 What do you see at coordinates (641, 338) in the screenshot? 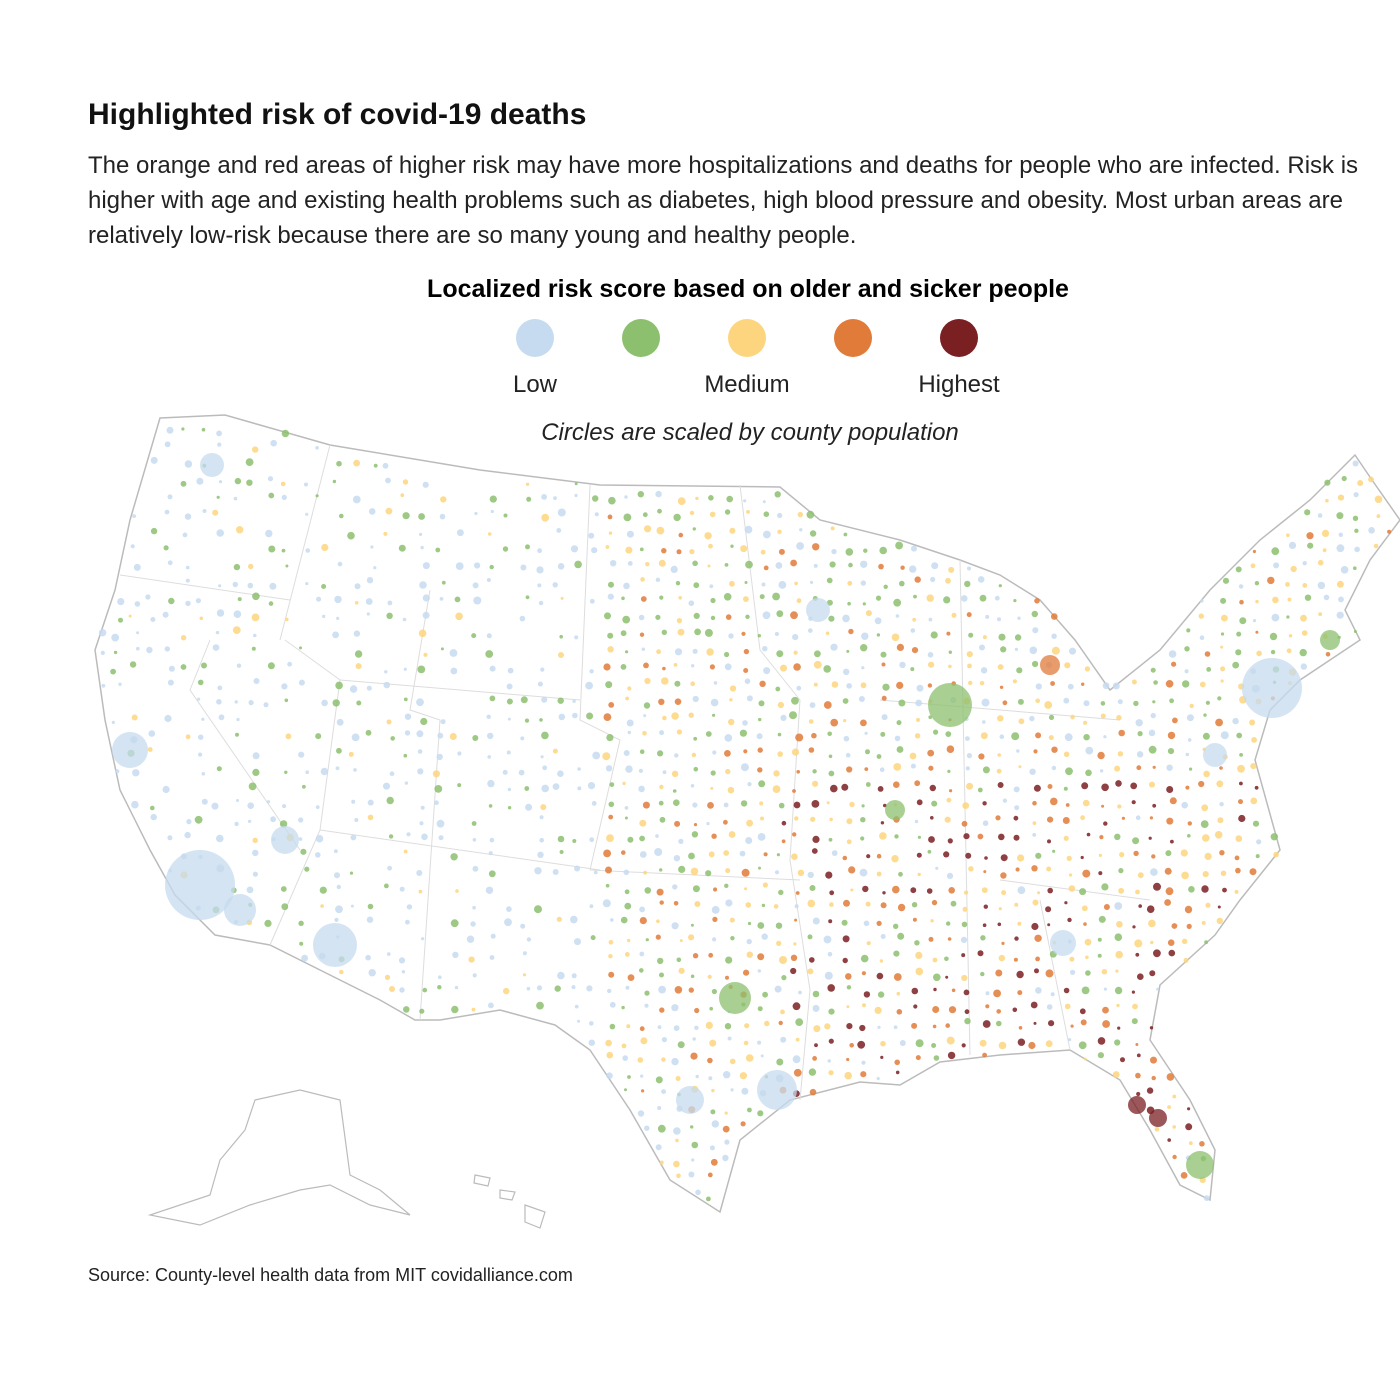
I see `legend-swatch` at bounding box center [641, 338].